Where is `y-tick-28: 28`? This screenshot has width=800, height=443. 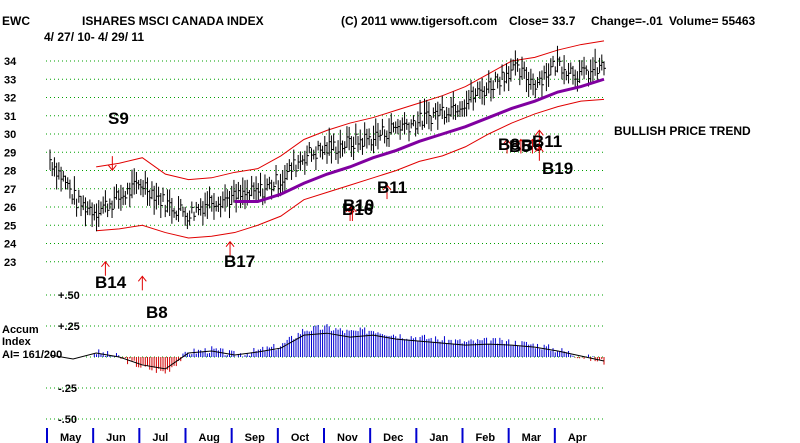
y-tick-28: 28 is located at coordinates (10, 172).